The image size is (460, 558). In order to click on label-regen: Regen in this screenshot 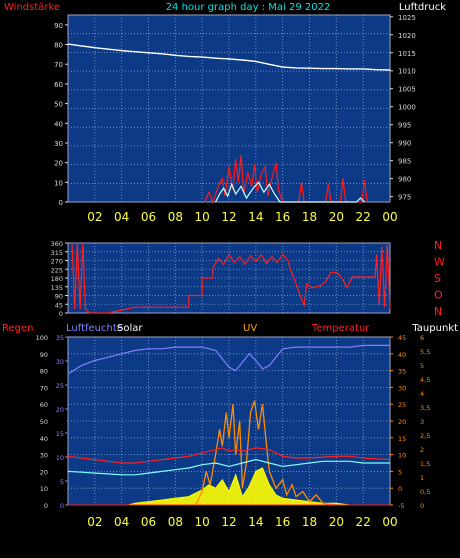, I will do `click(18, 328)`.